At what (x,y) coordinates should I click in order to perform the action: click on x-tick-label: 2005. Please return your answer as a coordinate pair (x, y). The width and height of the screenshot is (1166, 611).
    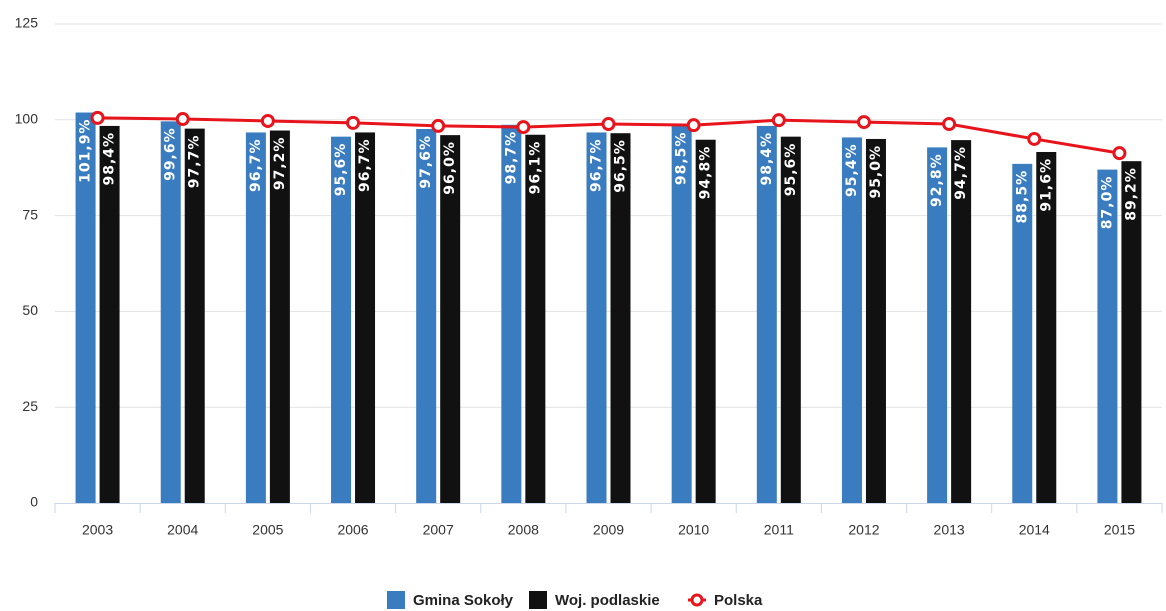
    Looking at the image, I should click on (267, 530).